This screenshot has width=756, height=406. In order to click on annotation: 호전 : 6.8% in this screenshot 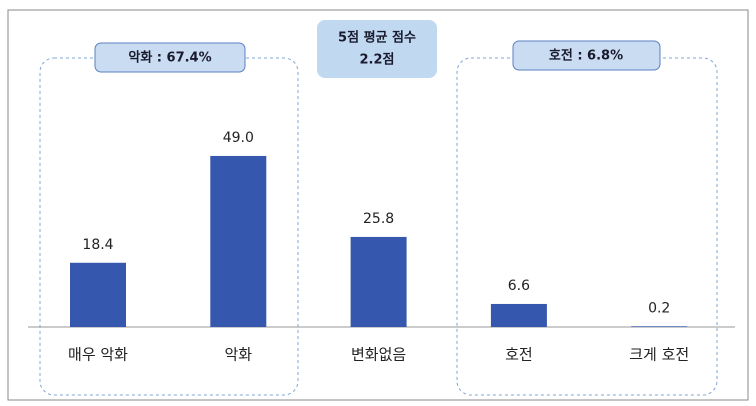, I will do `click(586, 56)`.